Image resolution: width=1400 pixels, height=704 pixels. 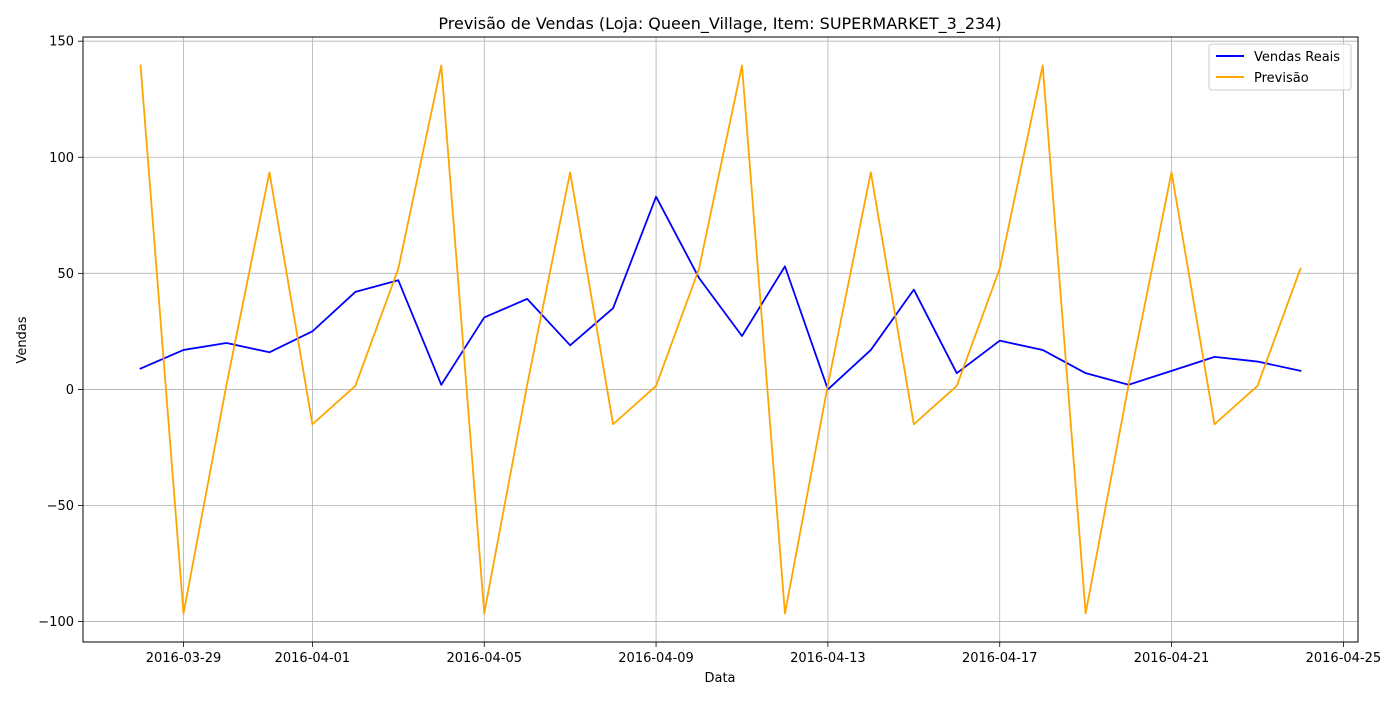 I want to click on legend-box, so click(x=1280, y=67).